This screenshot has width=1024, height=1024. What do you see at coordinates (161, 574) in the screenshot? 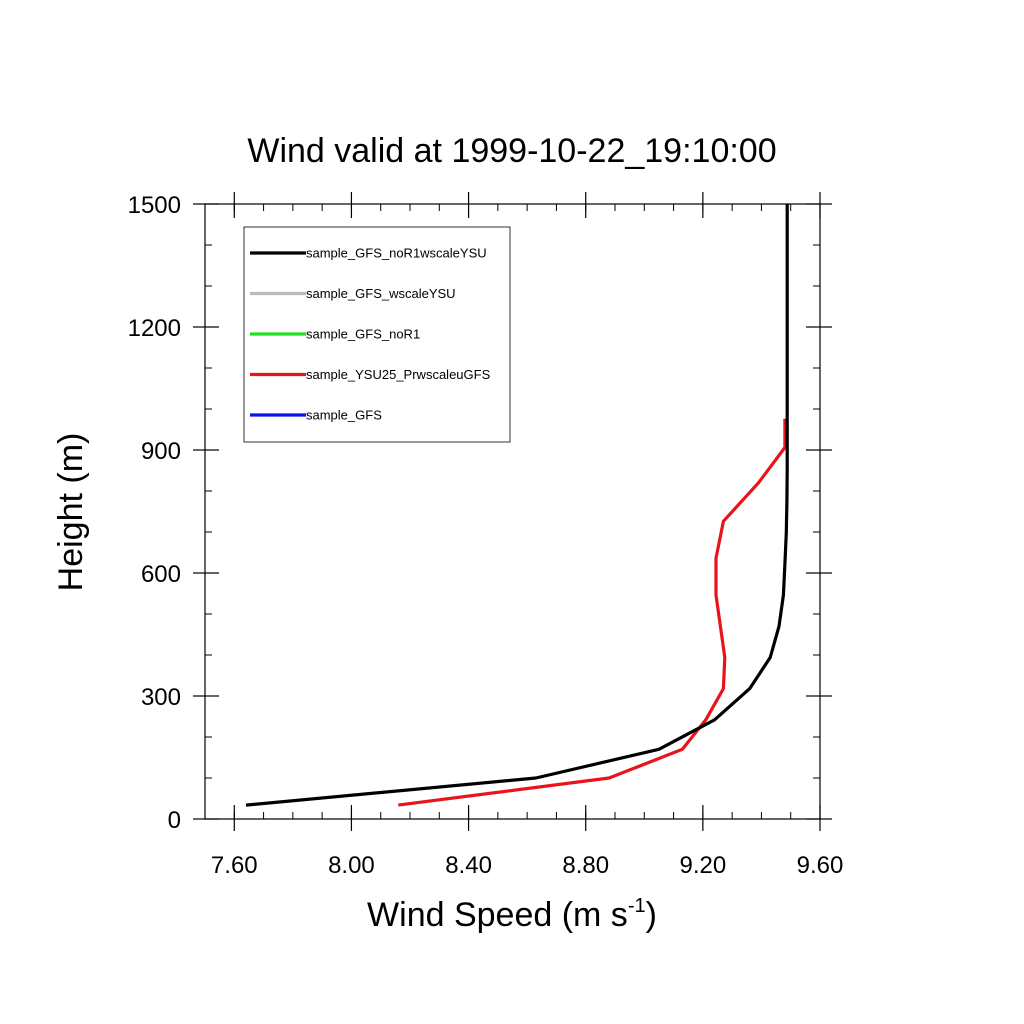
I see `y-tick-label: 600` at bounding box center [161, 574].